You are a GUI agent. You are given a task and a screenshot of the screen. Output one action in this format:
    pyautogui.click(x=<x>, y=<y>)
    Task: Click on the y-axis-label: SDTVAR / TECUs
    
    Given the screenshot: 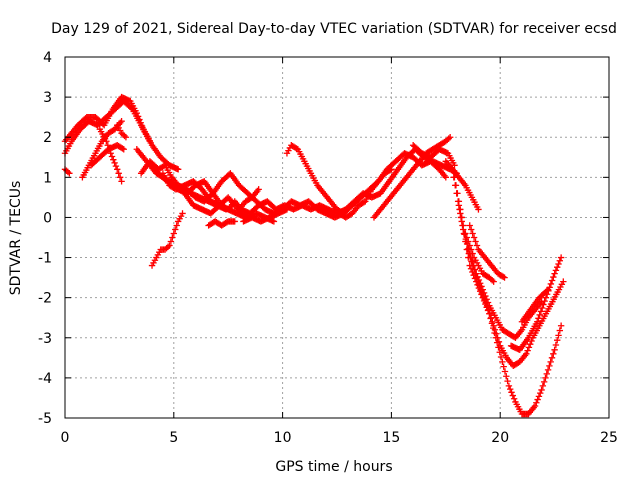 What is the action you would take?
    pyautogui.click(x=16, y=238)
    